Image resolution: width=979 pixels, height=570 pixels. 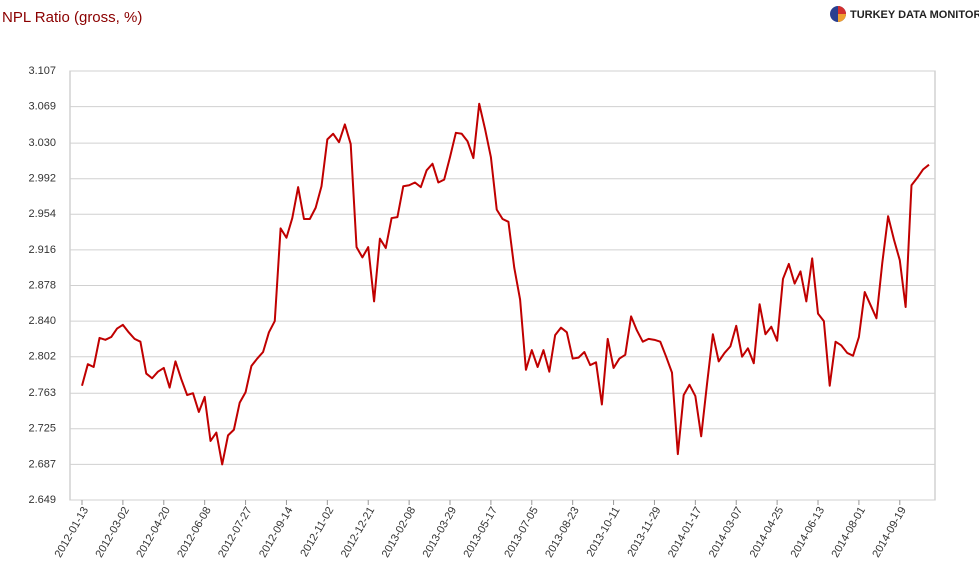 I want to click on x-tick-label: 2014-03-07, so click(x=726, y=532).